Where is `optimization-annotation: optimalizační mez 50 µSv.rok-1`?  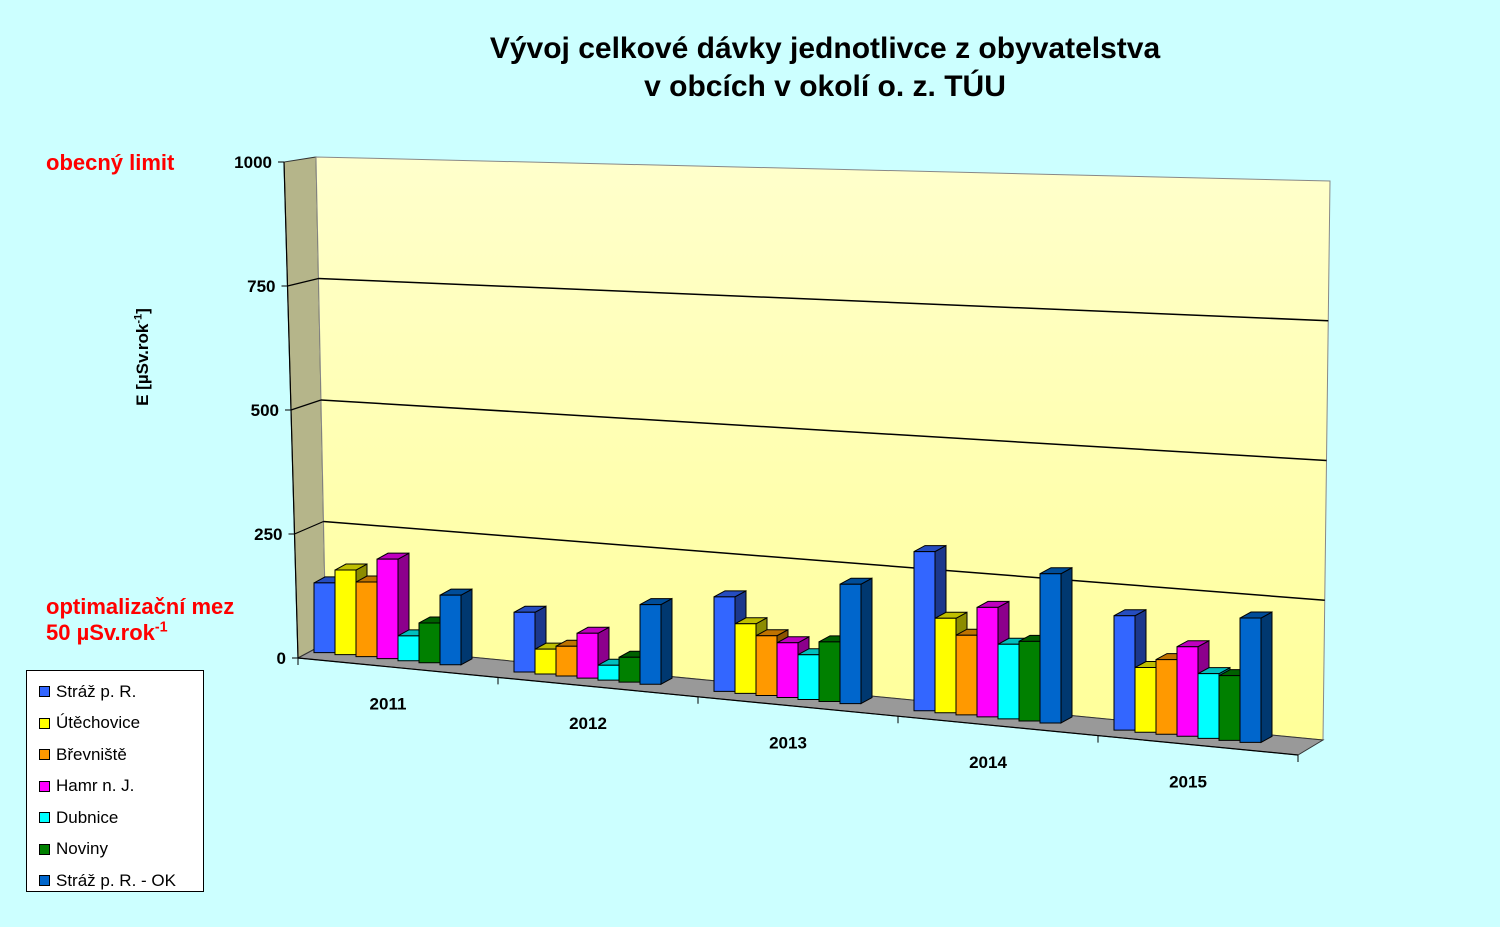
optimization-annotation: optimalizační mez 50 µSv.rok-1 is located at coordinates (140, 620).